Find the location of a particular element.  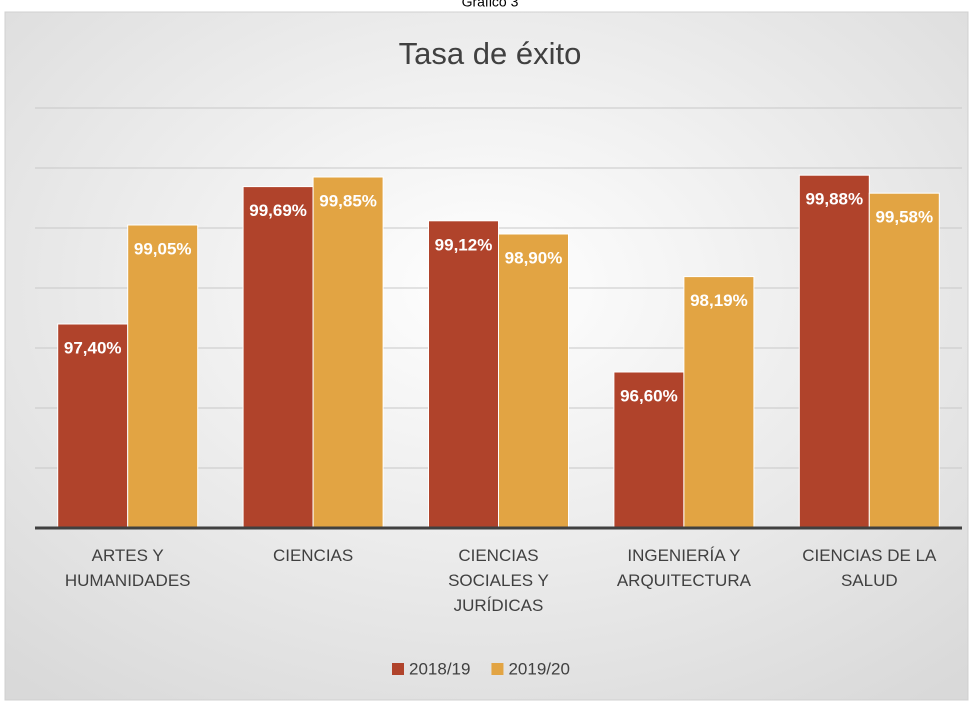

x-tick-label: CIENCIAS SOCIALES Y JURÍDICAS is located at coordinates (498, 580).